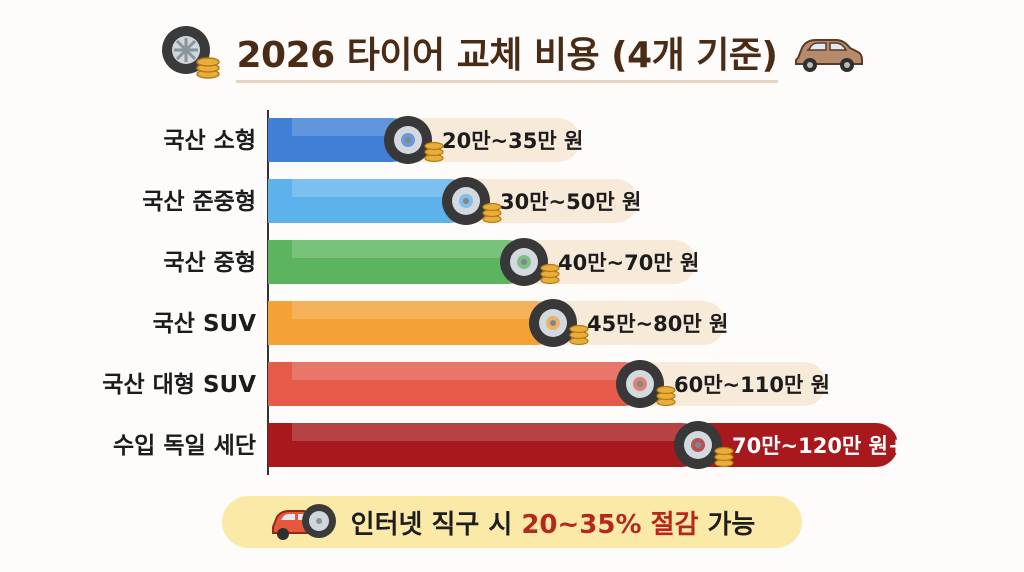 This screenshot has width=1024, height=572. I want to click on bar-row: 국산 SUV 45만~80만 원, so click(440, 323).